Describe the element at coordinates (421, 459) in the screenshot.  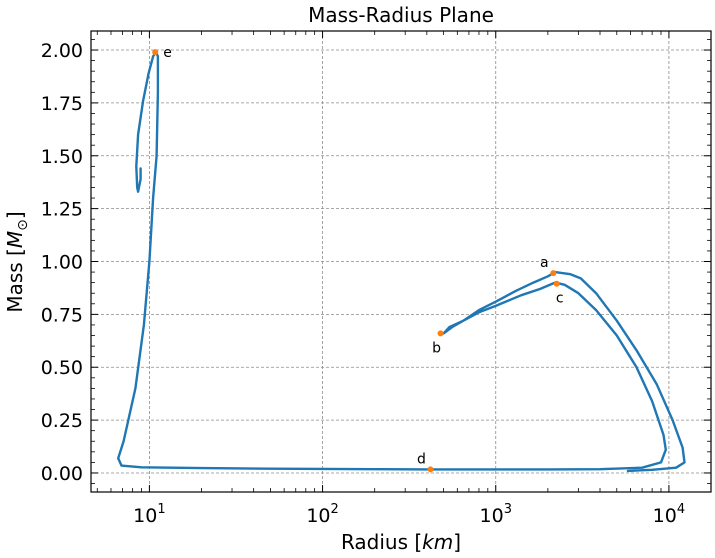
I see `annotation-label-d: d` at that location.